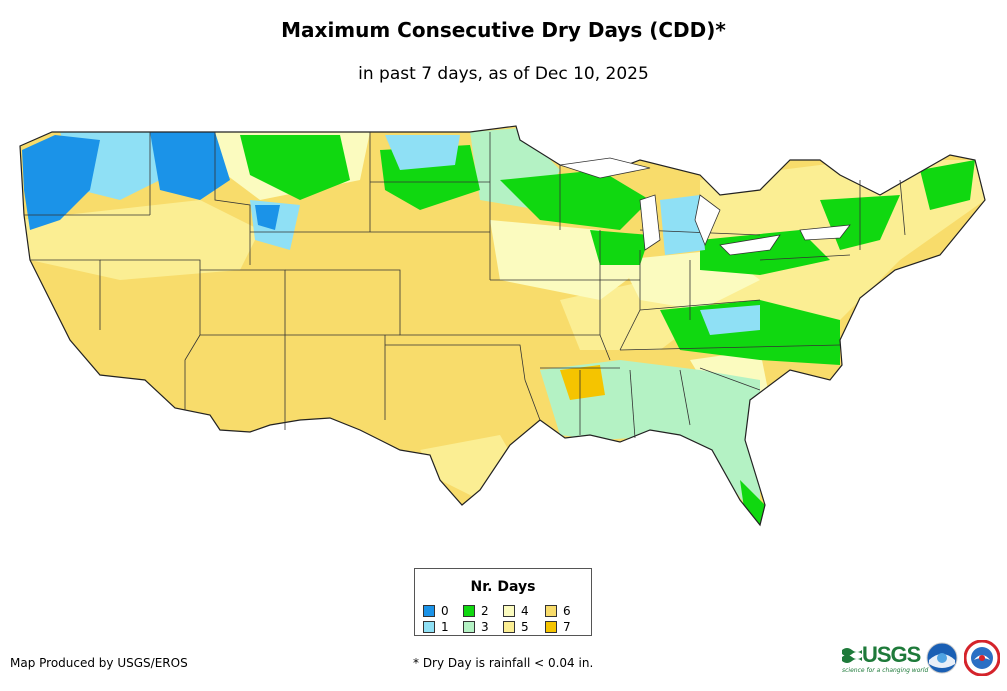 The height and width of the screenshot is (691, 1007). I want to click on zone-7-days, so click(582, 382).